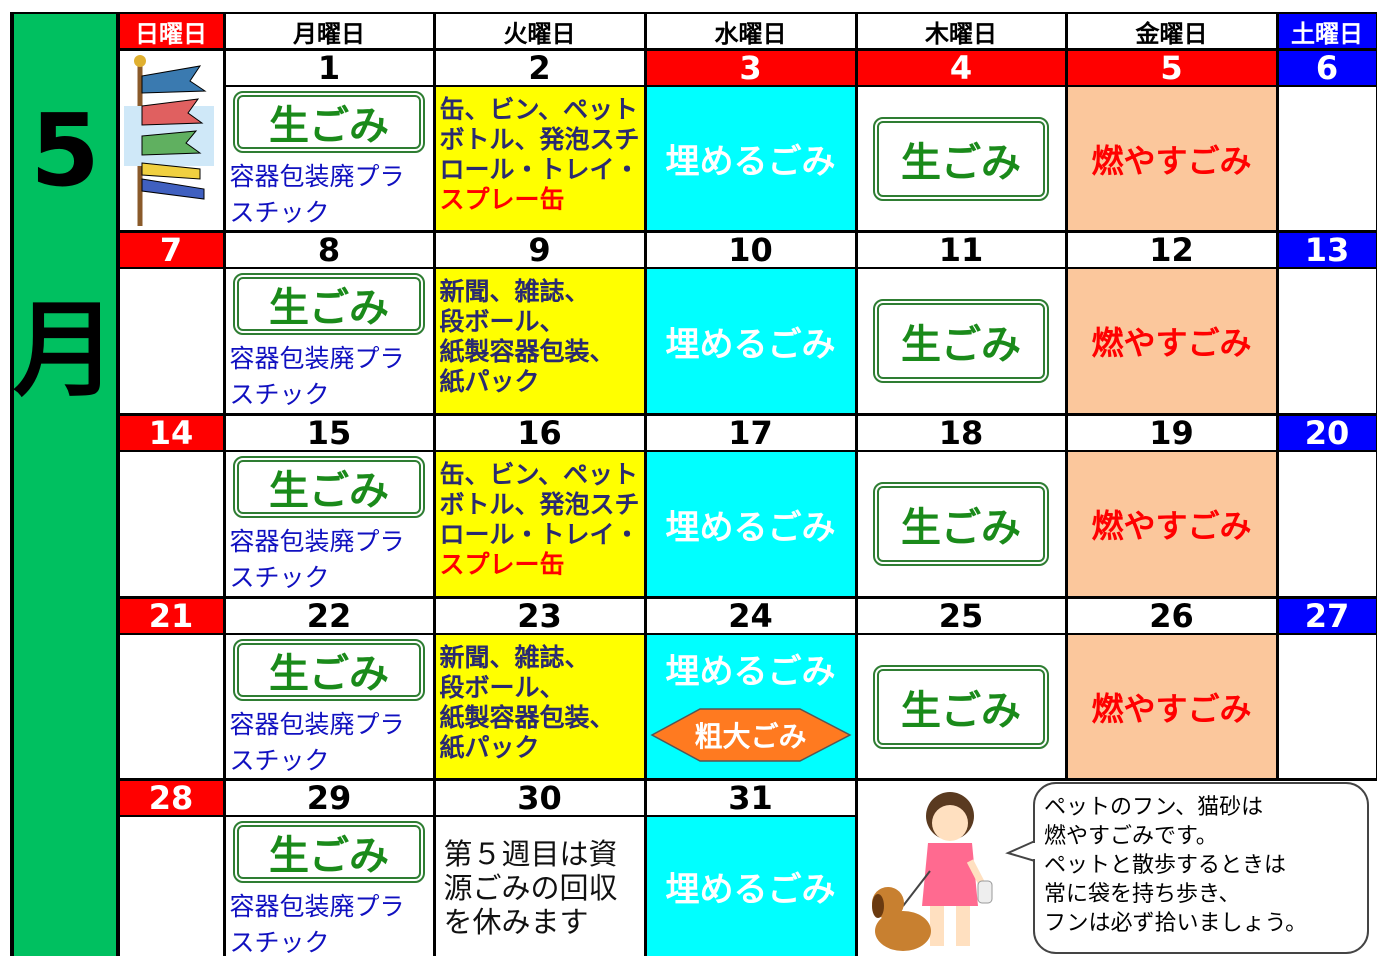  What do you see at coordinates (1327, 433) in the screenshot?
I see `date-cell: 20` at bounding box center [1327, 433].